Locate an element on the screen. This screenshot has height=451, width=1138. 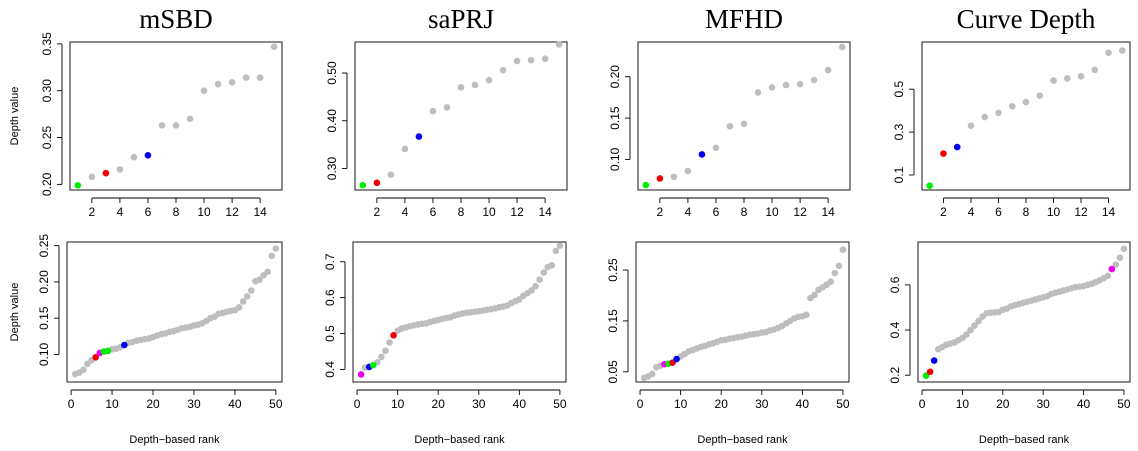
y-tick-label: 0.15 is located at coordinates (613, 321).